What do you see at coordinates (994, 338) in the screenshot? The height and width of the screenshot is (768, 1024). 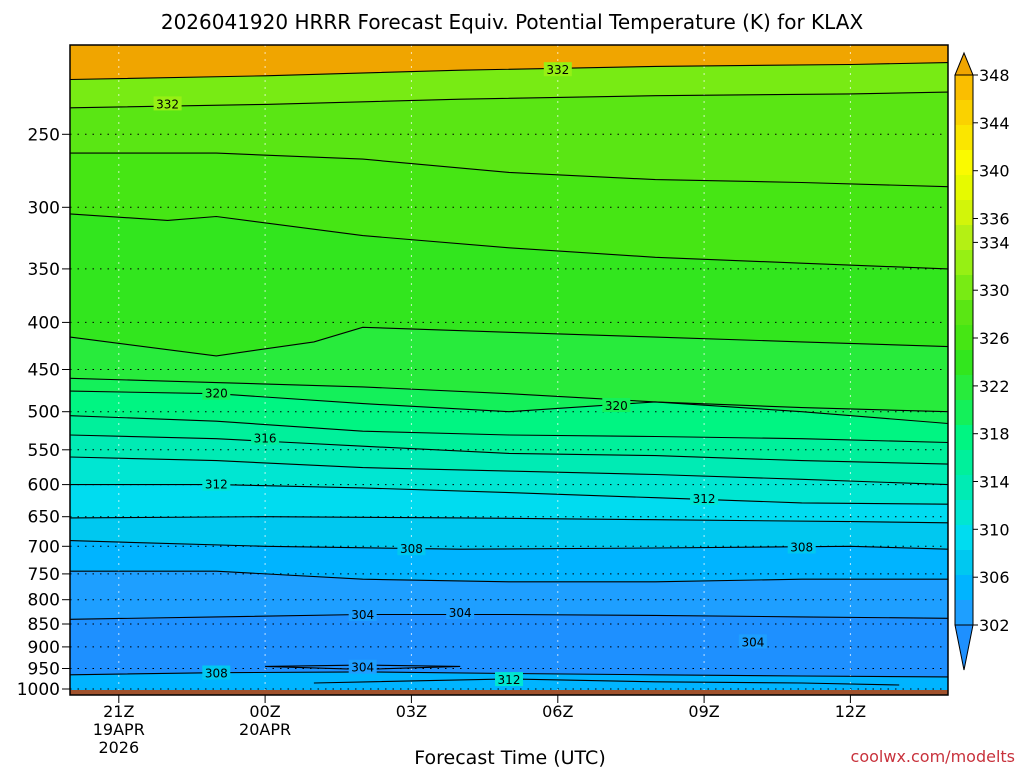 I see `colorbar-label: 326` at bounding box center [994, 338].